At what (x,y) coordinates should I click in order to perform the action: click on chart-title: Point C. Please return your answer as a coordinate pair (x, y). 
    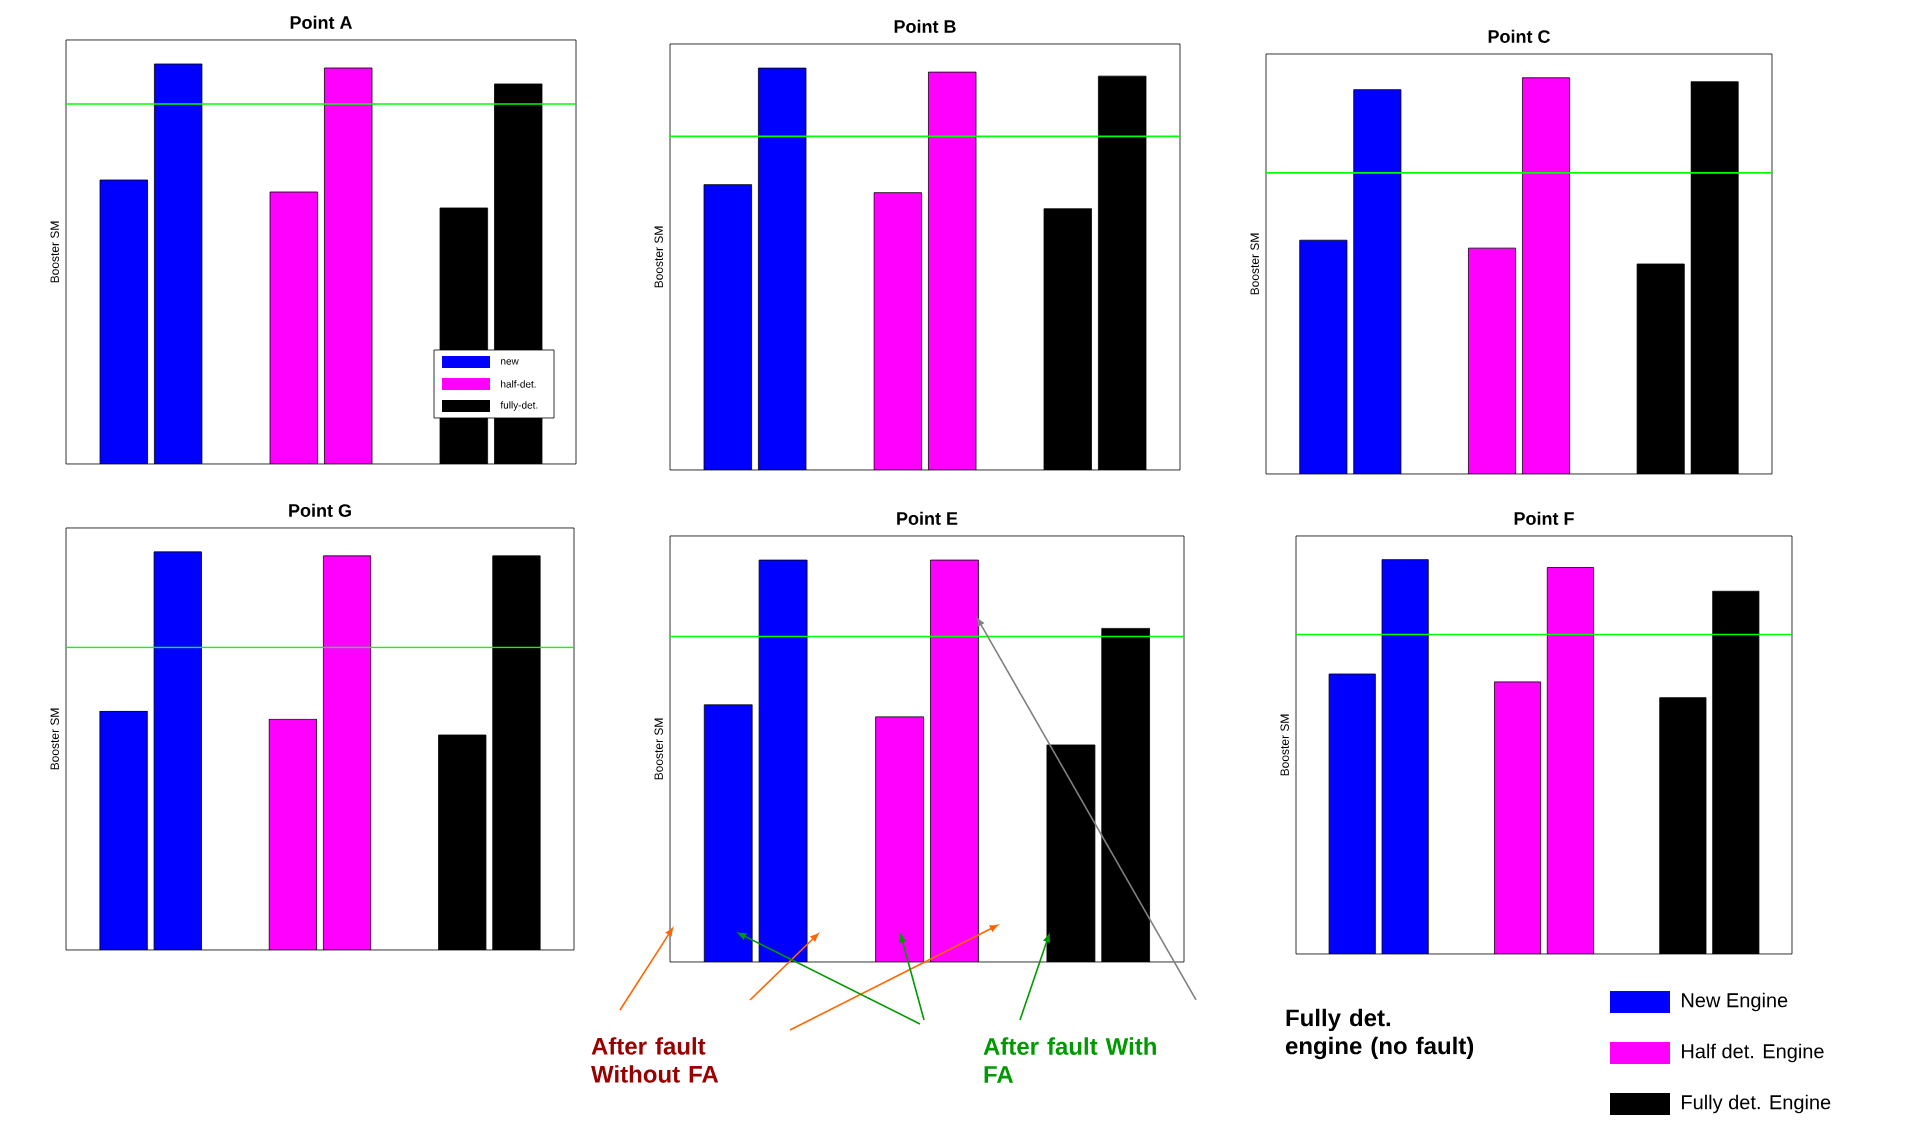
    Looking at the image, I should click on (1519, 36).